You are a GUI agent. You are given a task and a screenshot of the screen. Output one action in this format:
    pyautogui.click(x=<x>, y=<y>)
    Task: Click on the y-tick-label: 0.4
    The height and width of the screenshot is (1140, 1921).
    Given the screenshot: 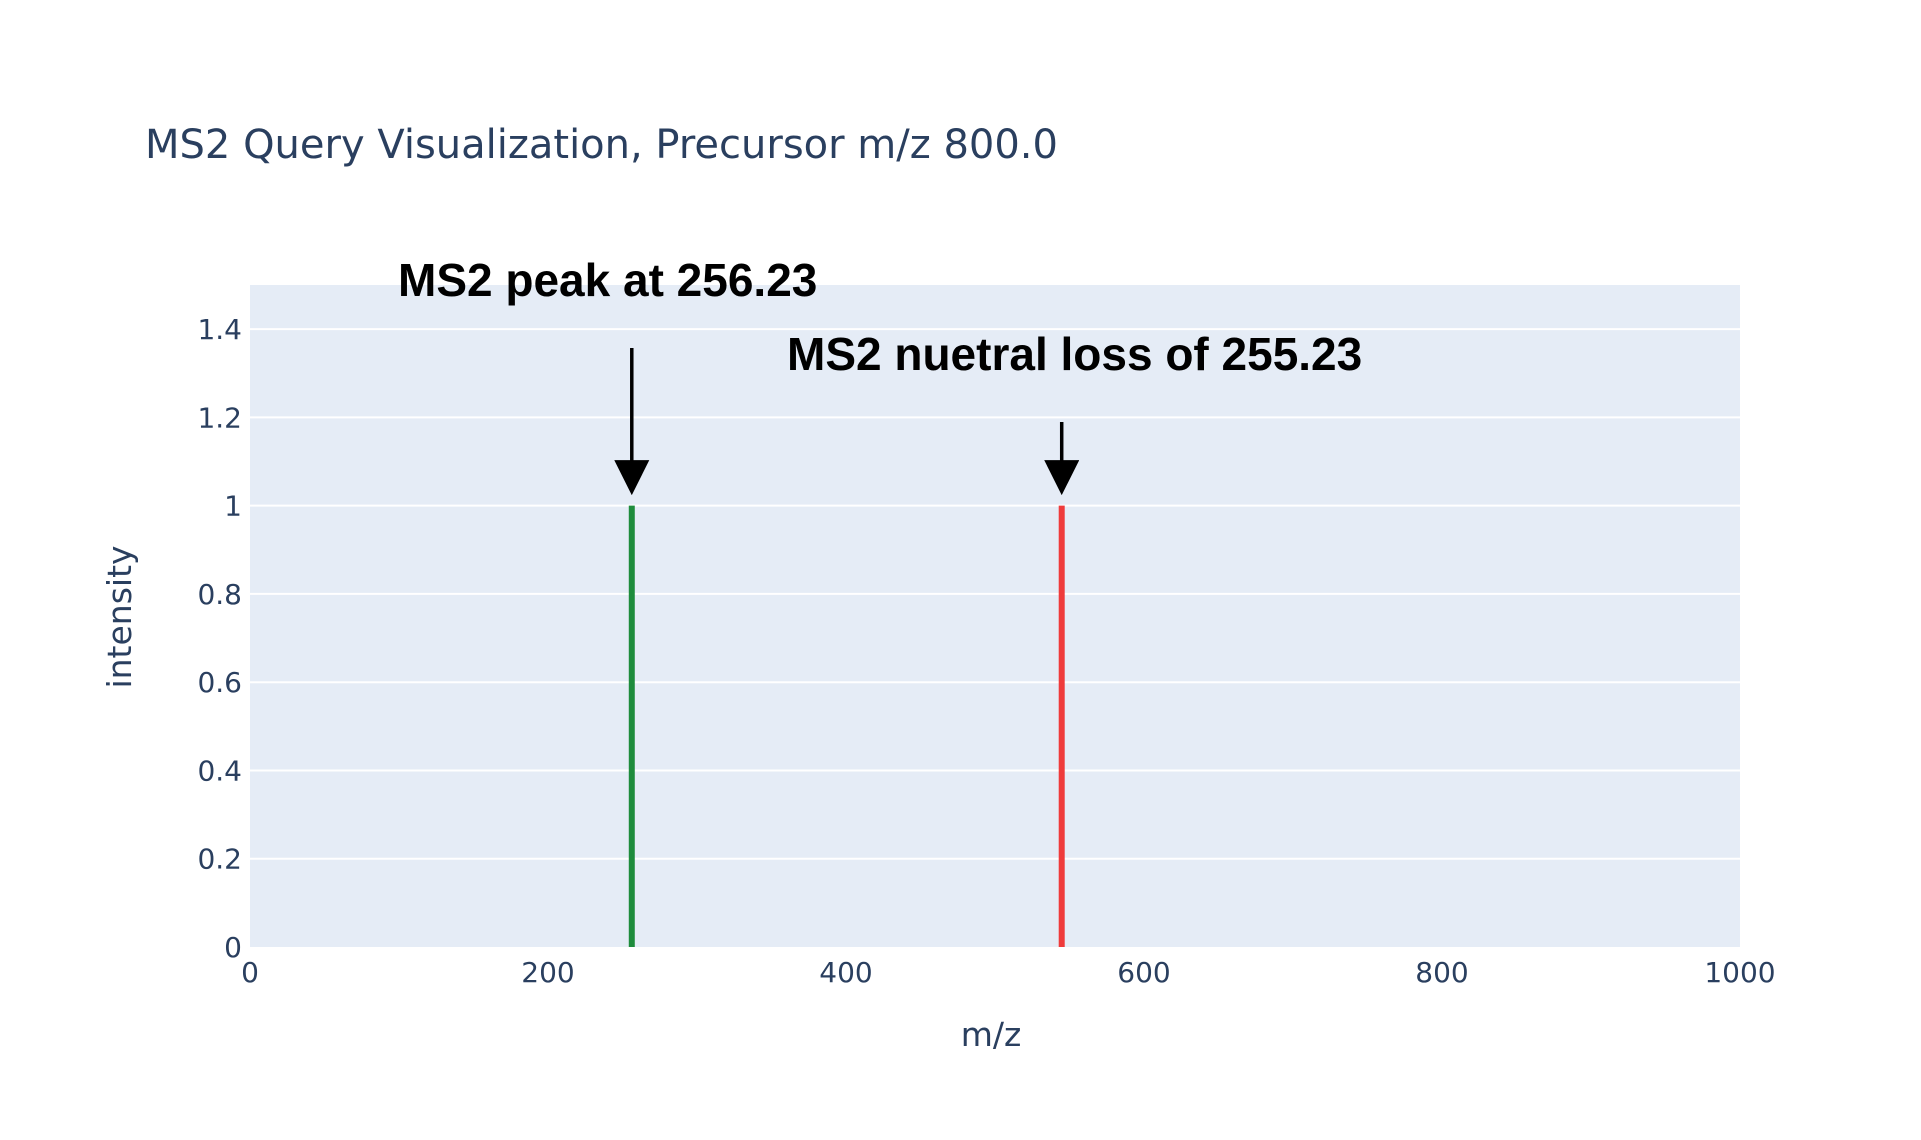 What is the action you would take?
    pyautogui.click(x=219, y=770)
    